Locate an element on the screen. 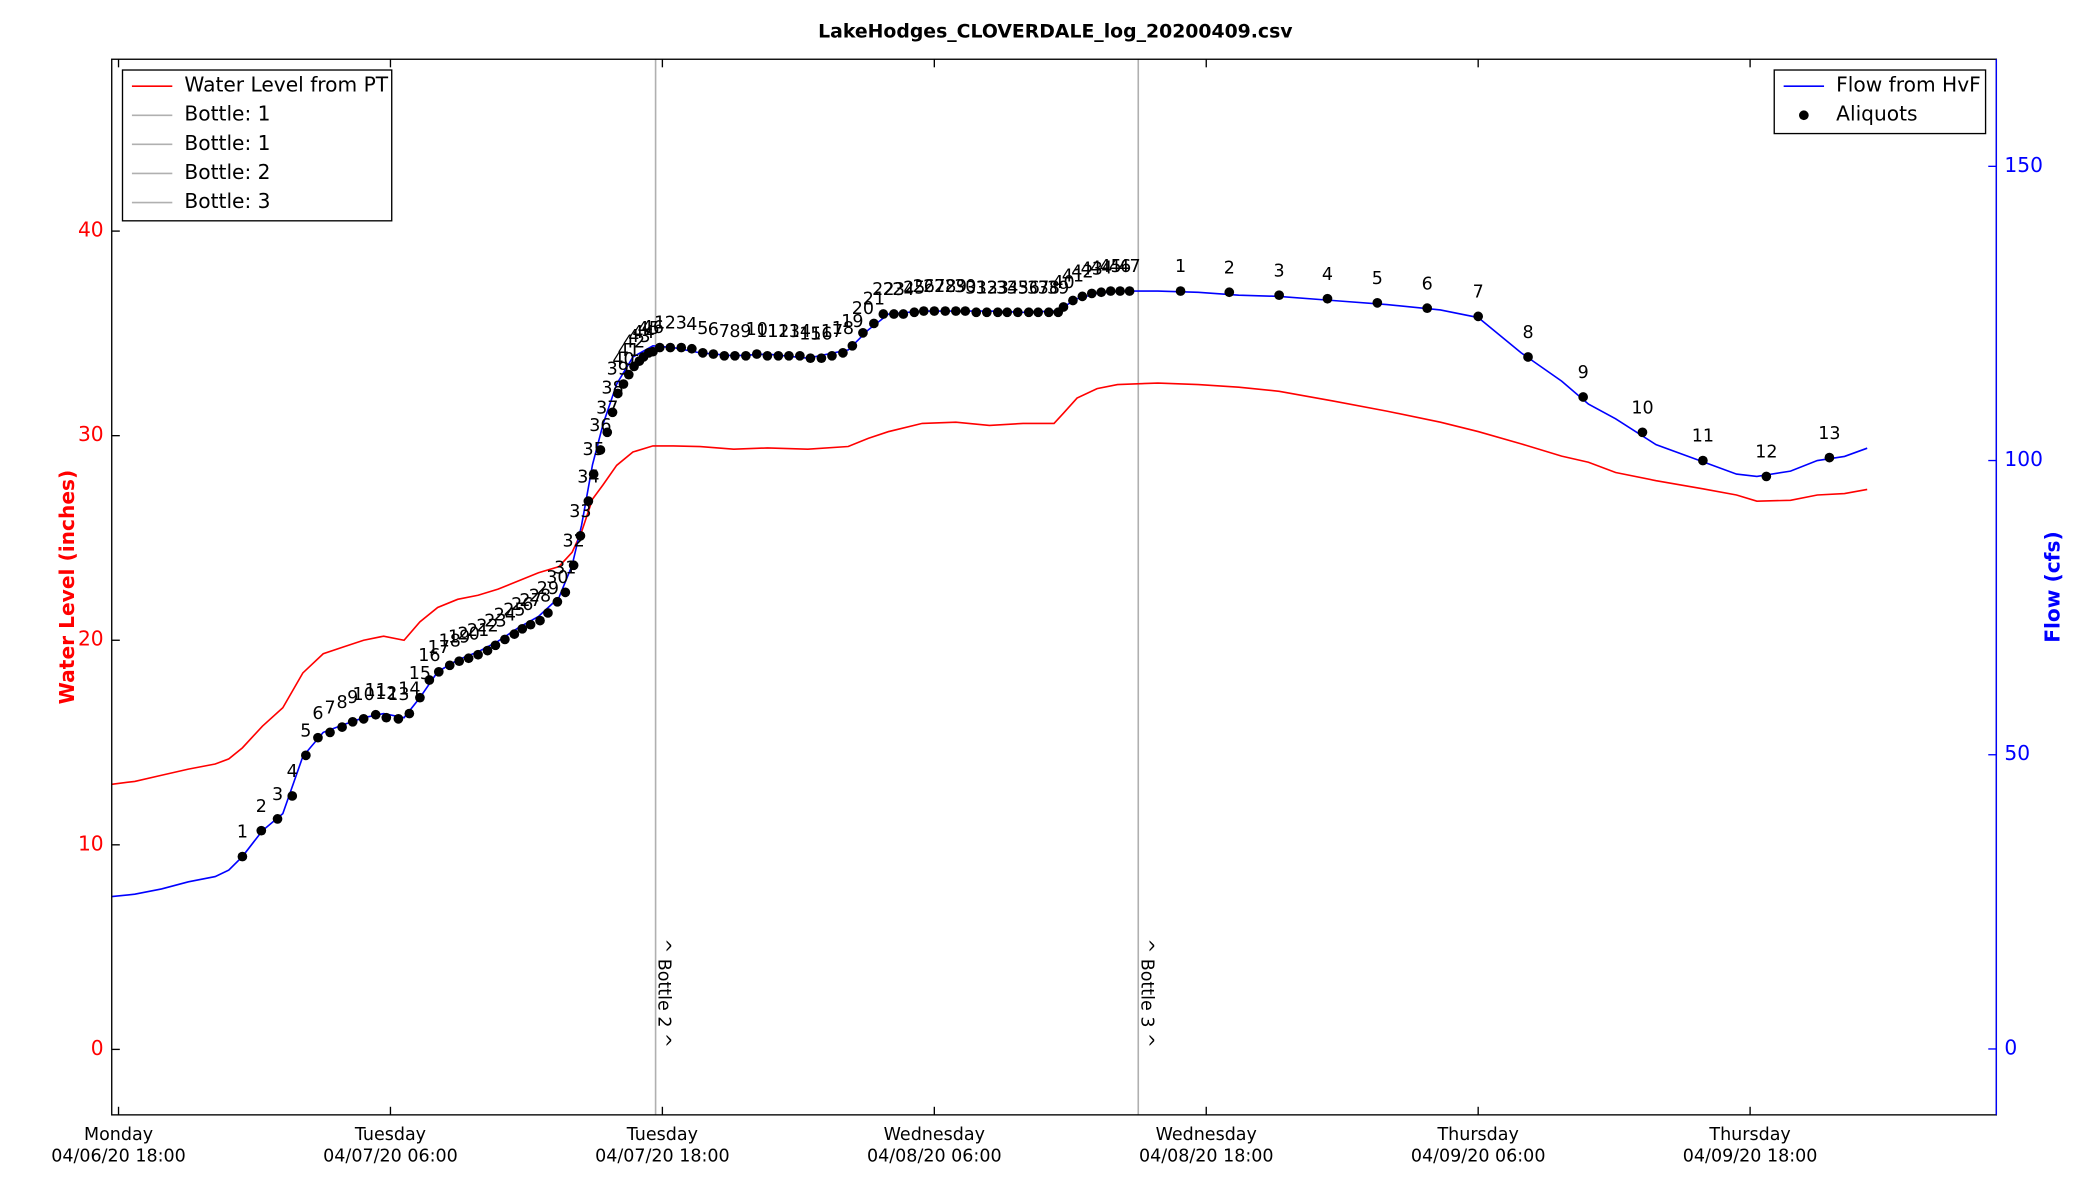 The image size is (2100, 1197). x-tick-label: 04/08/20 18:00 is located at coordinates (1206, 1157).